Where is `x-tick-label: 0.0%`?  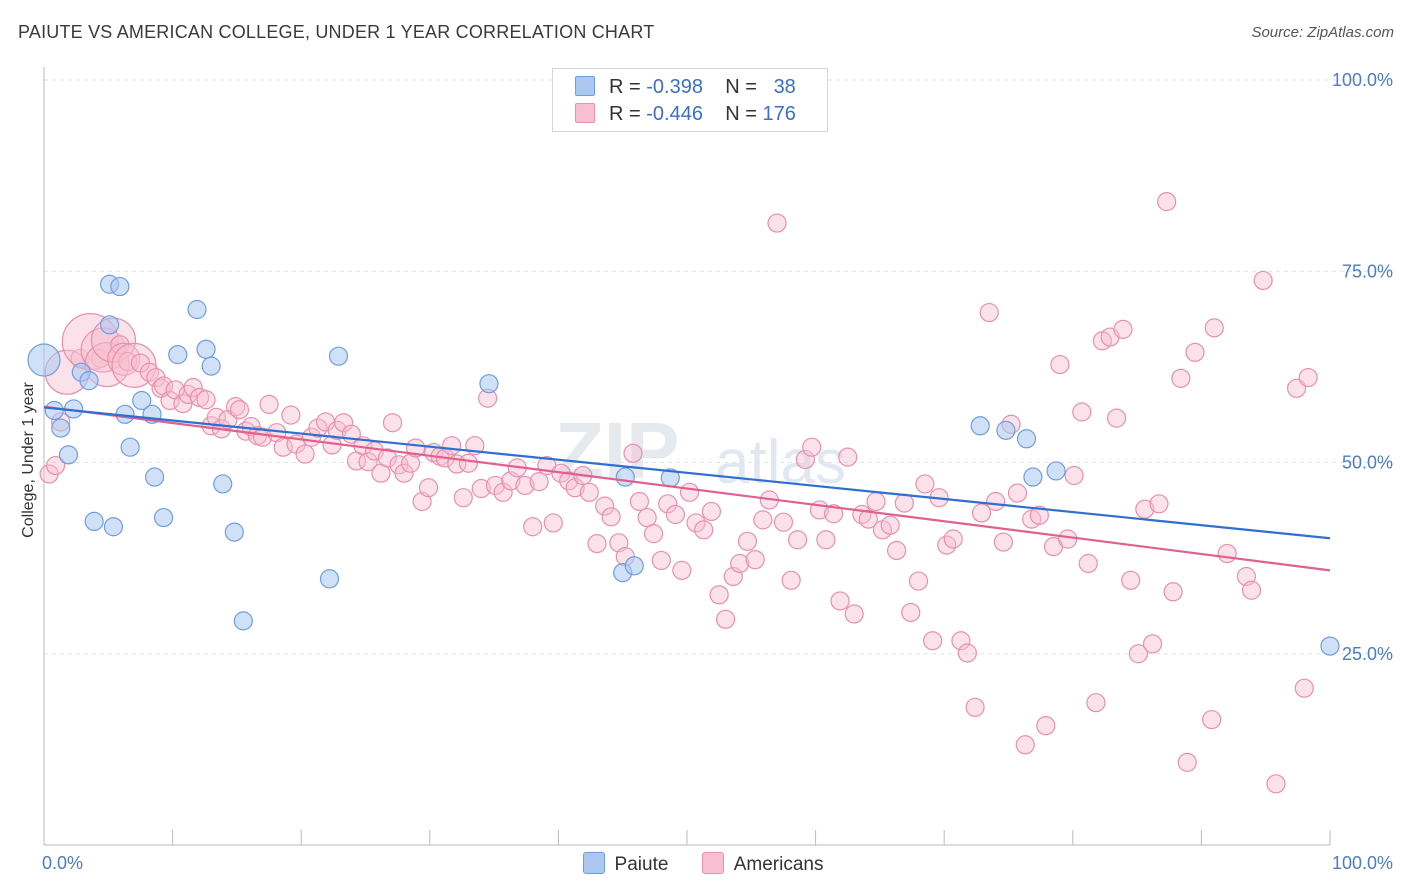
x-tick-label: 0.0% is located at coordinates (62, 863).